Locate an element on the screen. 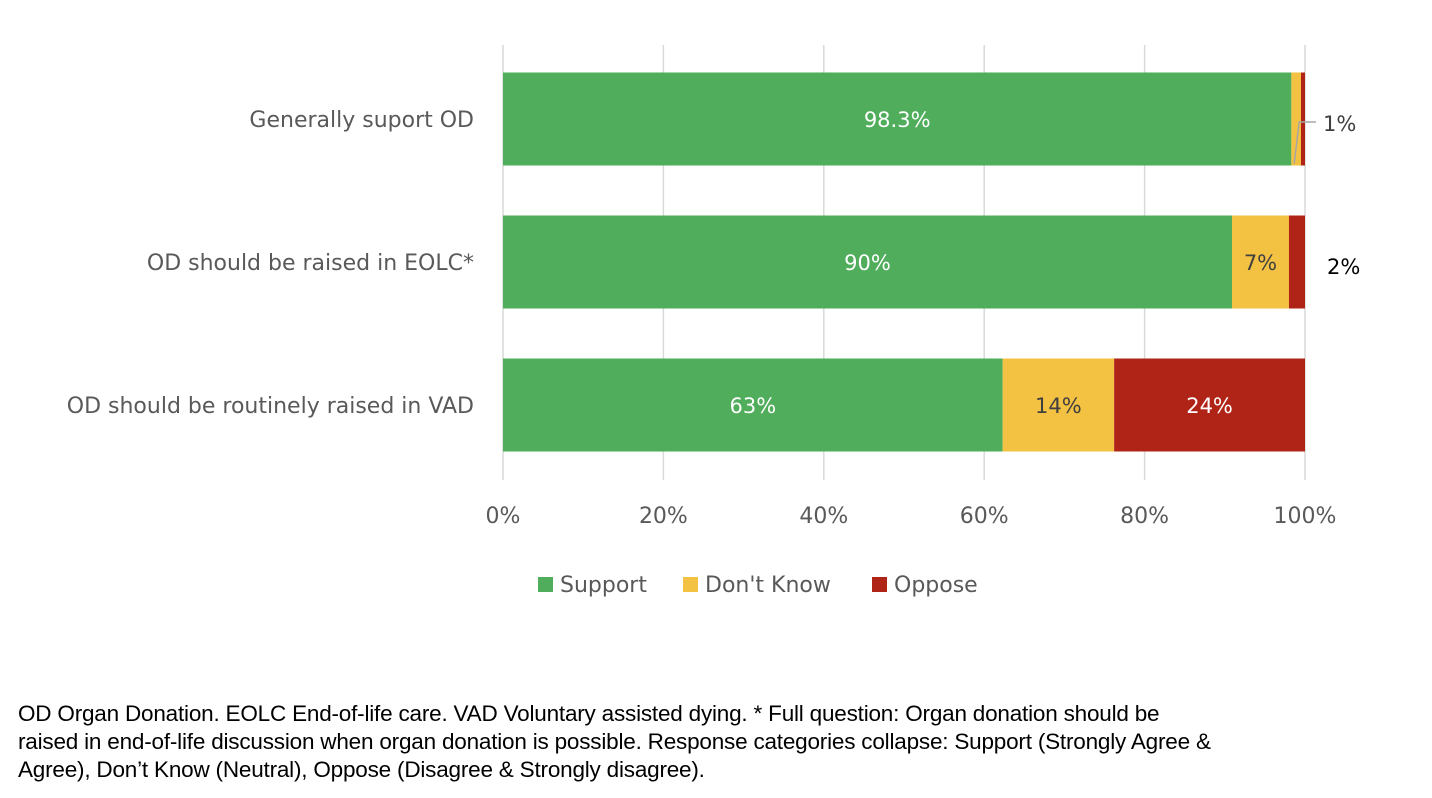 The width and height of the screenshot is (1432, 798). x-tick-label: 20% is located at coordinates (663, 516).